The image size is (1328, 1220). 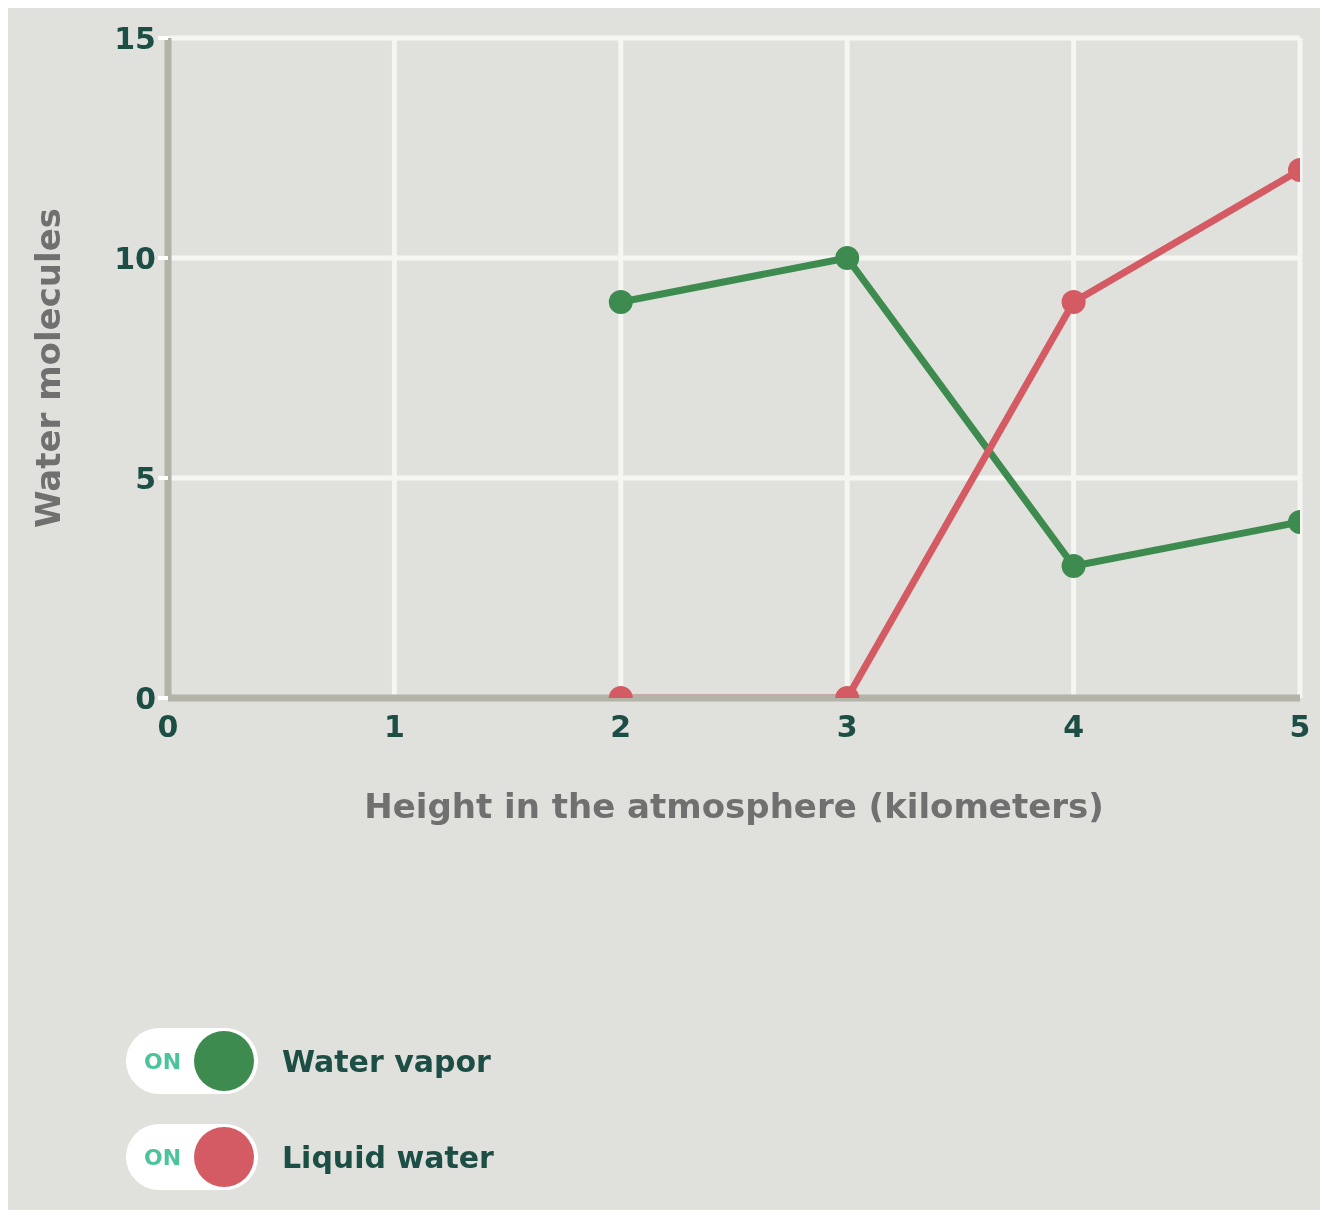 I want to click on y-axis-title: Water molecules, so click(x=48, y=368).